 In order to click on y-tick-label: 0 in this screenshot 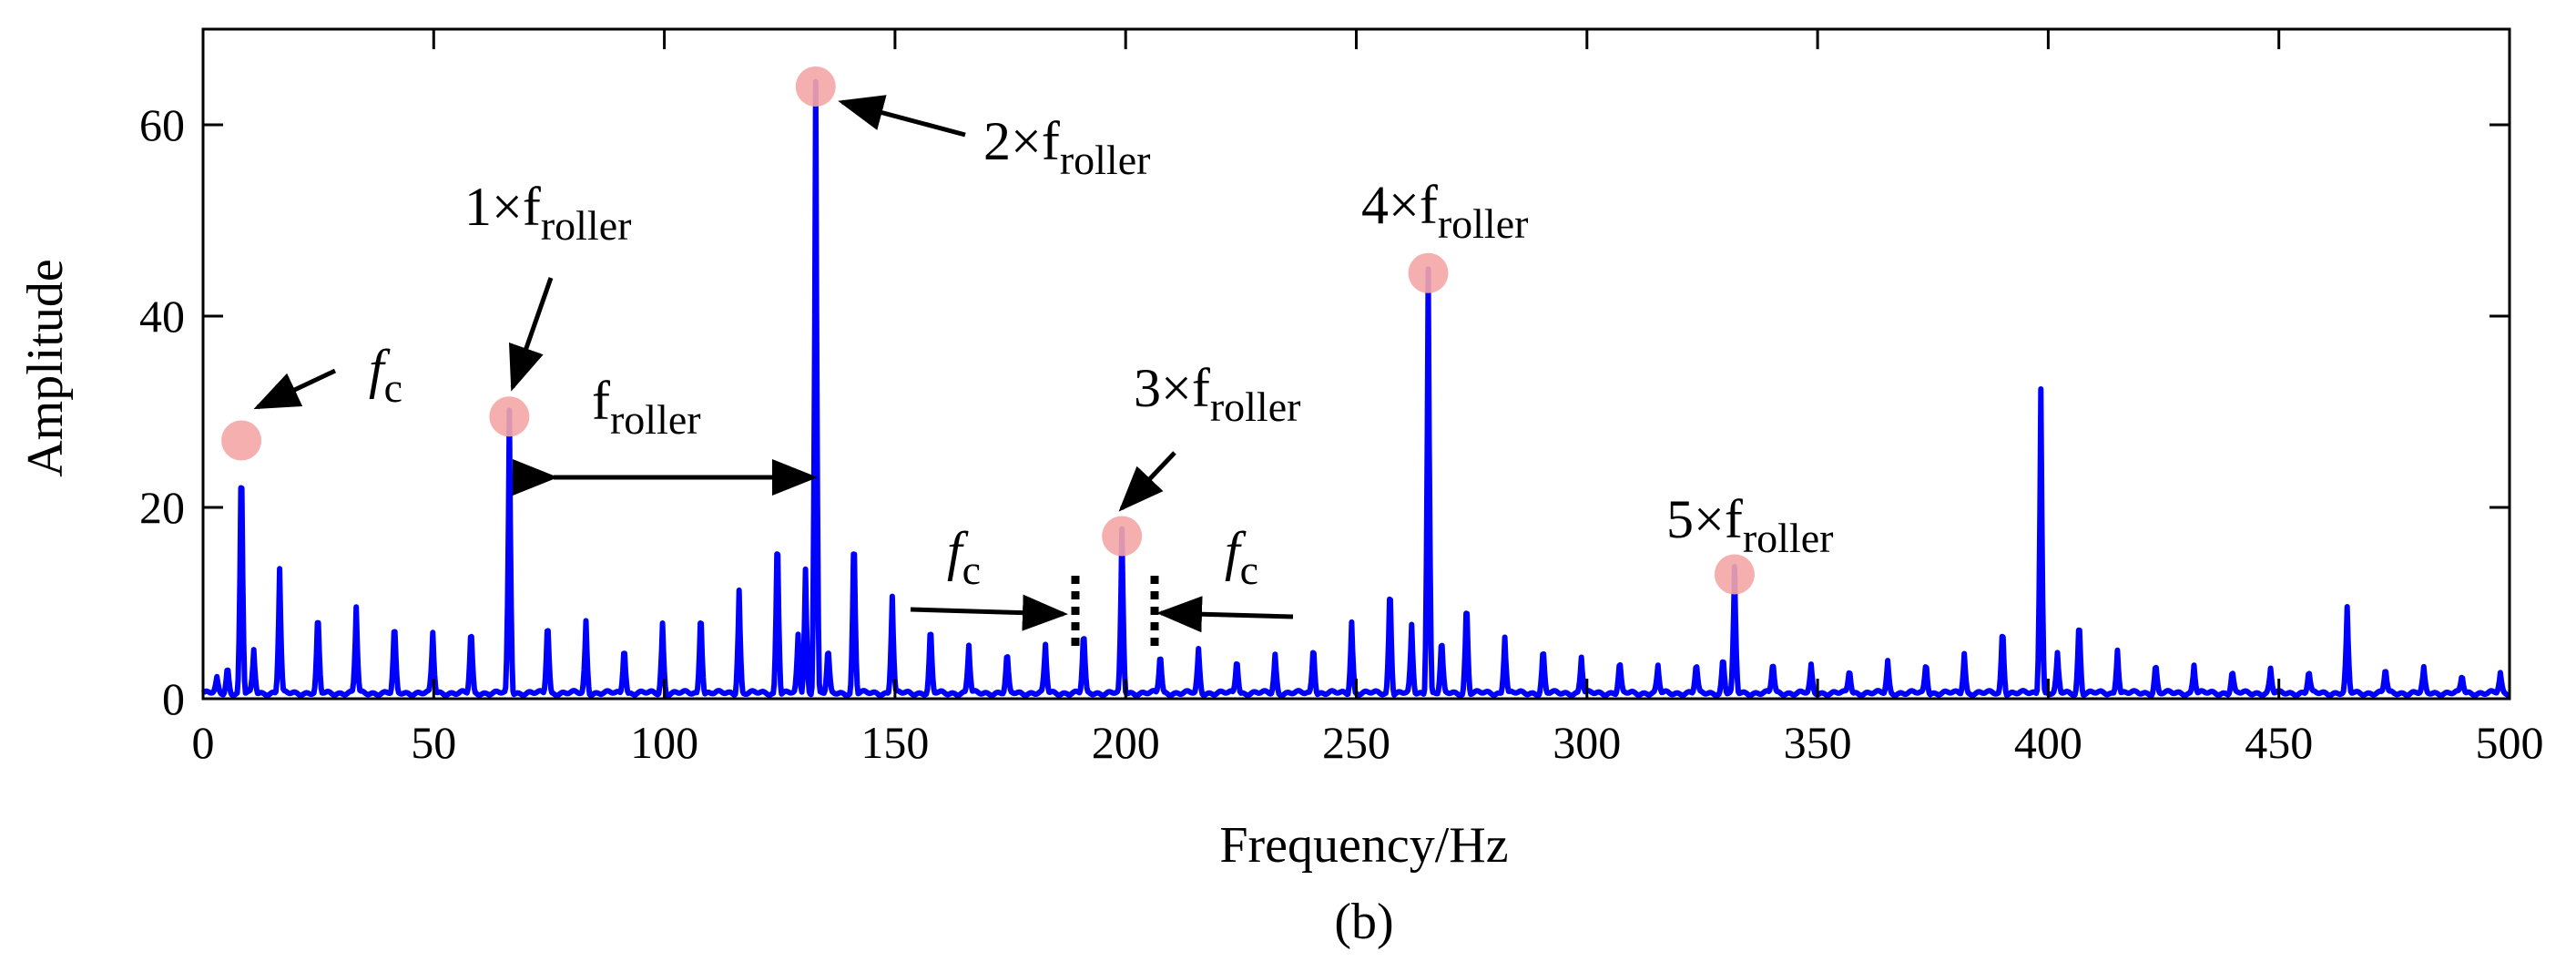, I will do `click(173, 698)`.